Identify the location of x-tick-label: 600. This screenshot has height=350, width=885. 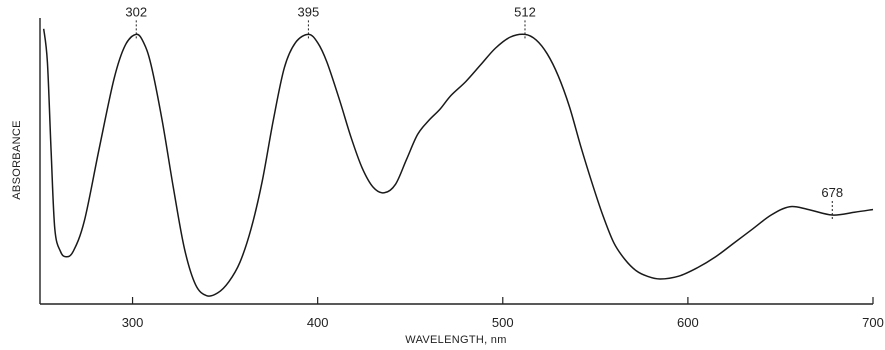
(688, 322).